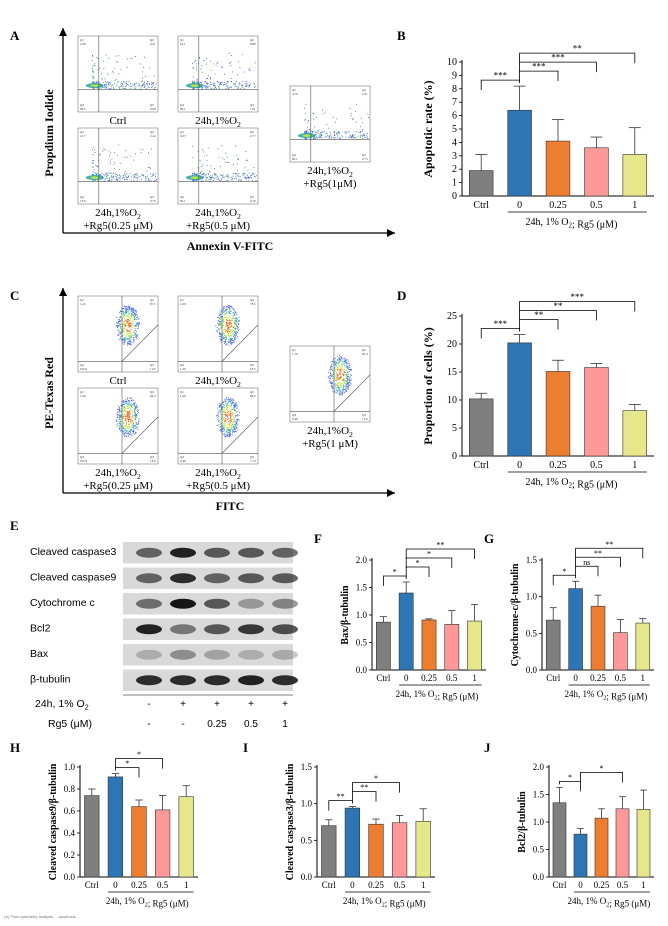  I want to click on quadrant-value: 0.48, so click(295, 419).